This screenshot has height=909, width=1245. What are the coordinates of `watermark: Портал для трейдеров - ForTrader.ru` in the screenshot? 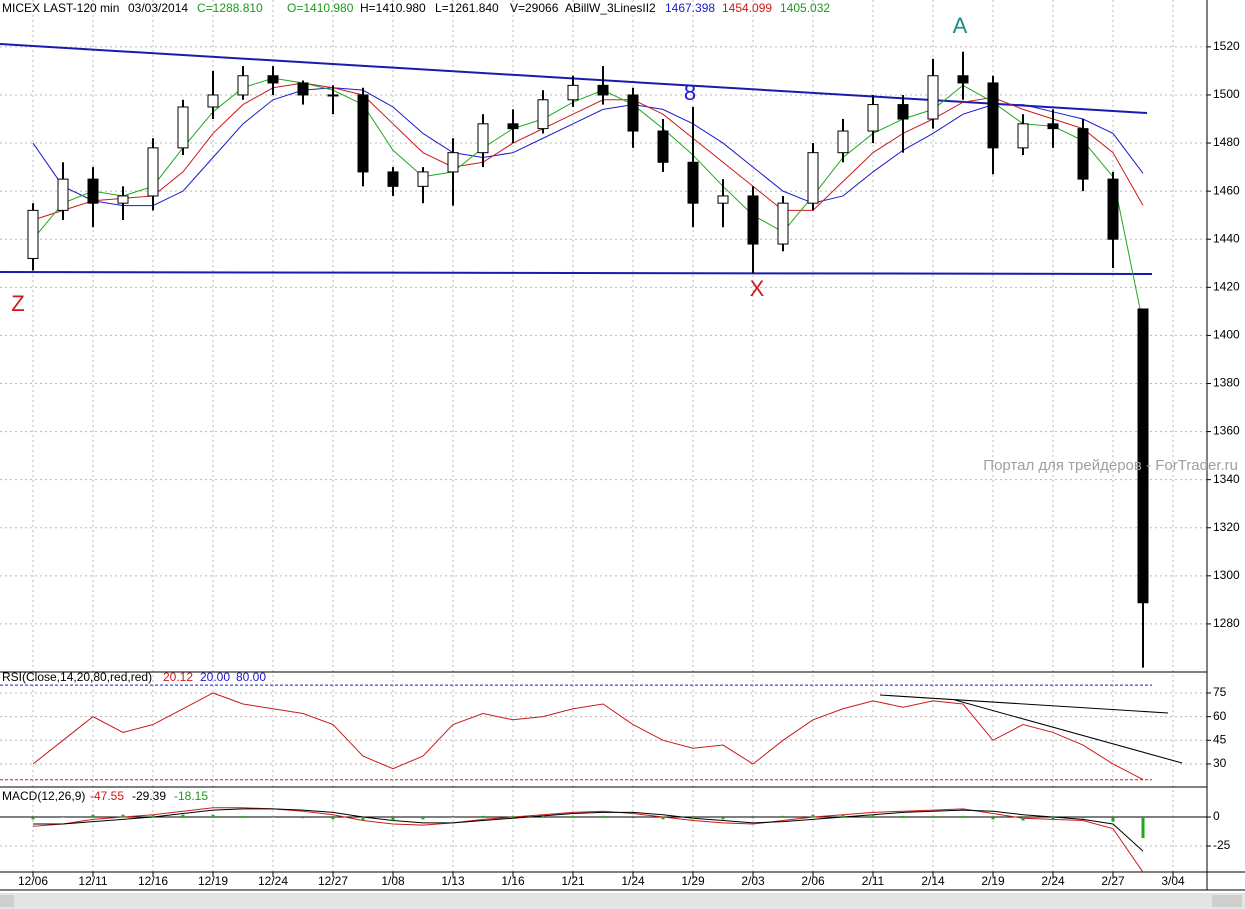 It's located at (1110, 465).